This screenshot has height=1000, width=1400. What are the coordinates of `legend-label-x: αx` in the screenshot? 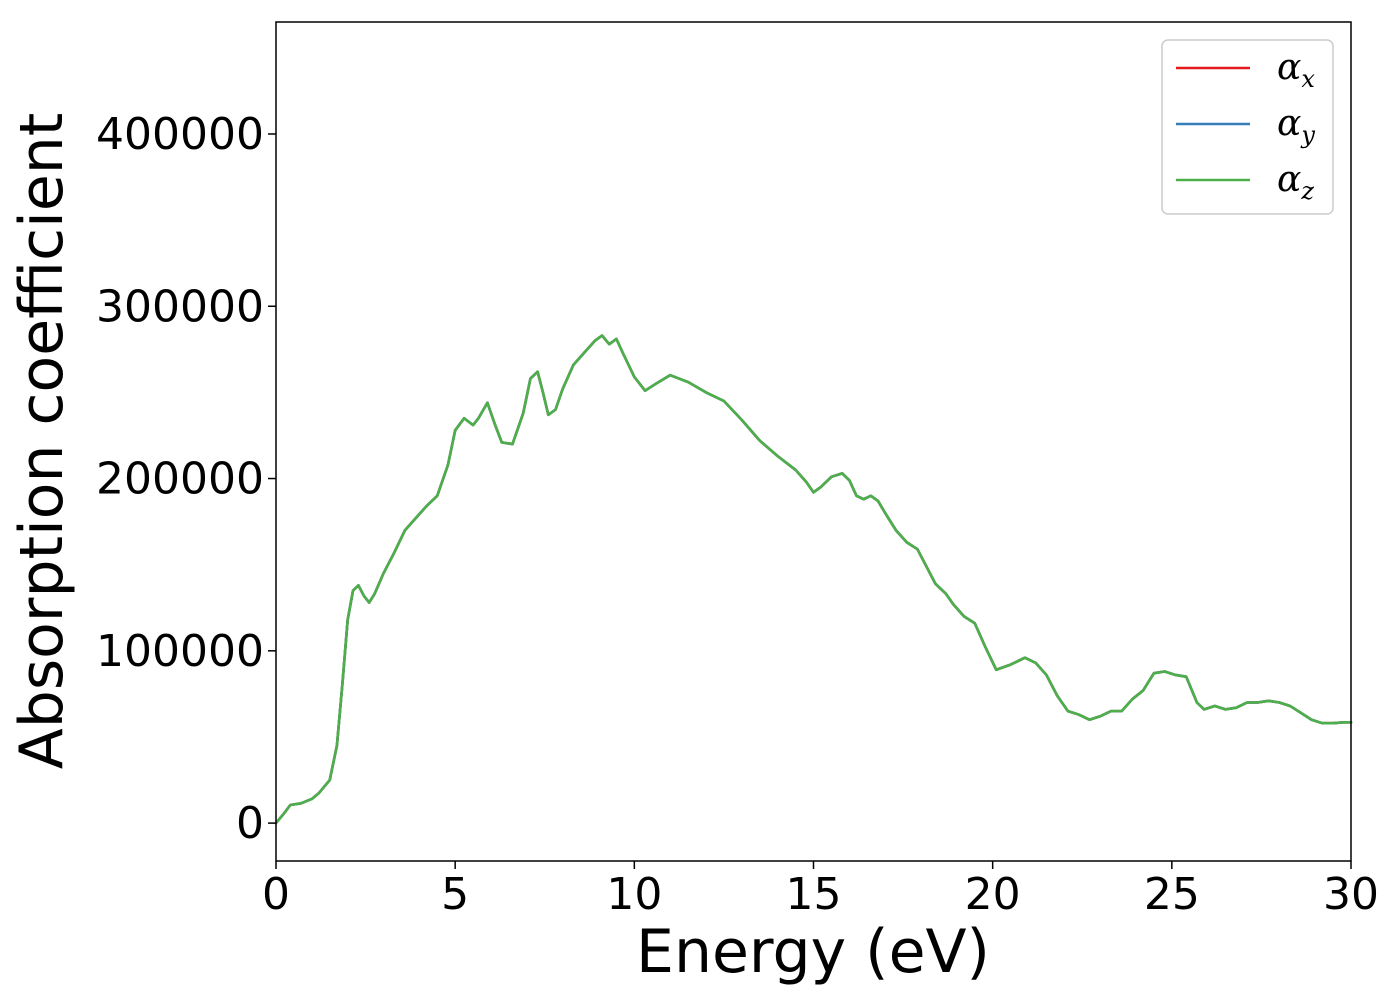 It's located at (1296, 70).